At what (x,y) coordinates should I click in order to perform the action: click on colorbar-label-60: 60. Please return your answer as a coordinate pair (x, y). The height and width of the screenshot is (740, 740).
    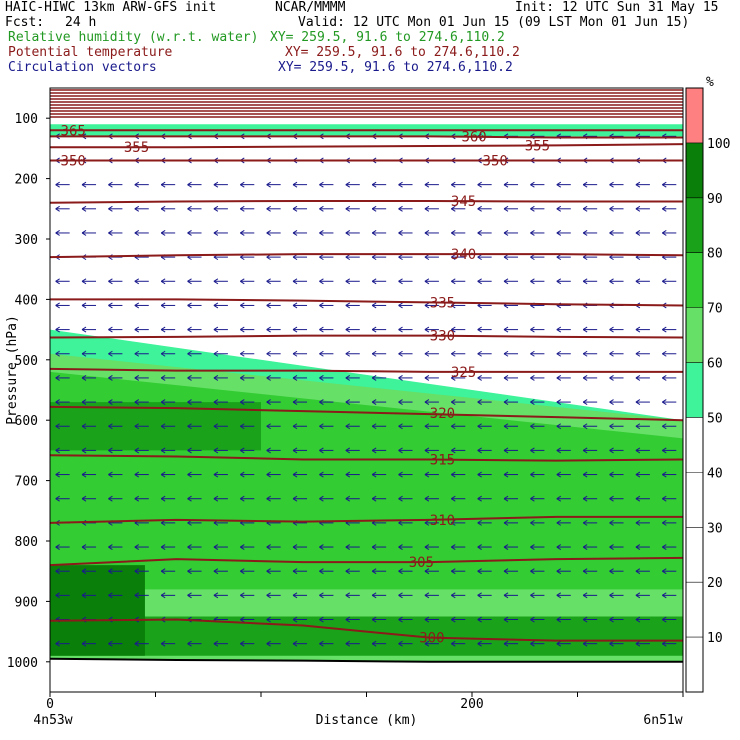
    Looking at the image, I should click on (715, 364).